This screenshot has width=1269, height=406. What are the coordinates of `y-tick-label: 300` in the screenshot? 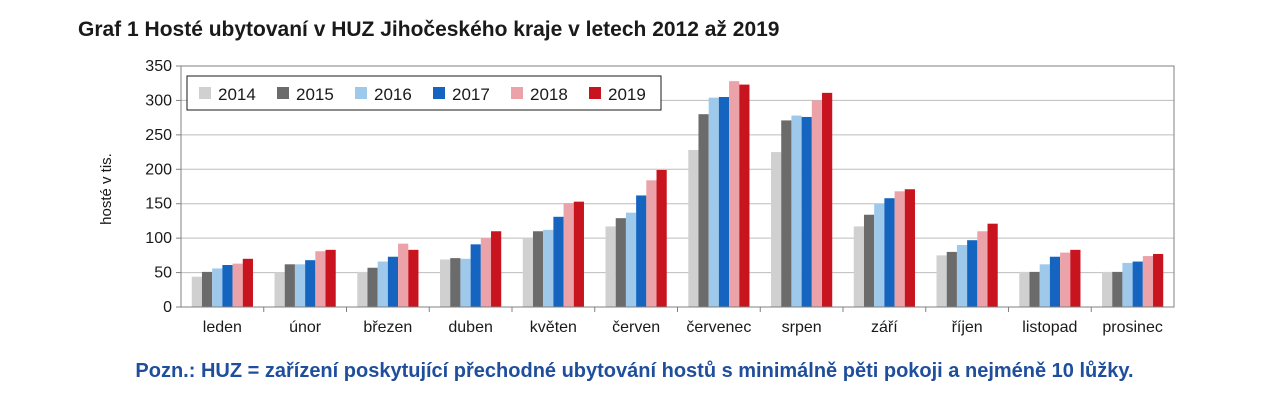 It's located at (158, 100).